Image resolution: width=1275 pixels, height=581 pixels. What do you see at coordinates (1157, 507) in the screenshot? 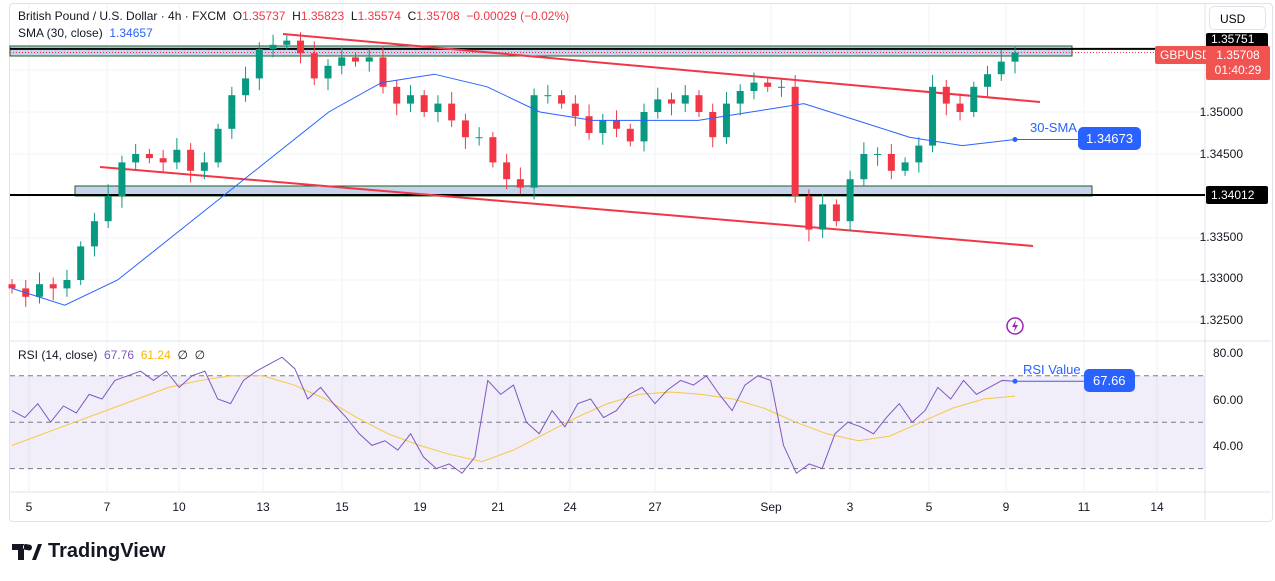
I see `time-tick: 14` at bounding box center [1157, 507].